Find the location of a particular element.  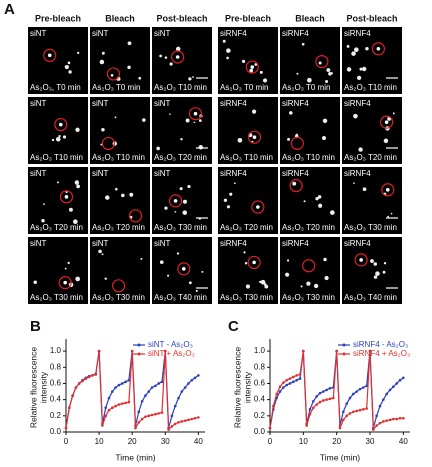

time-label: As₂O₃ T40 min is located at coordinates (180, 297).